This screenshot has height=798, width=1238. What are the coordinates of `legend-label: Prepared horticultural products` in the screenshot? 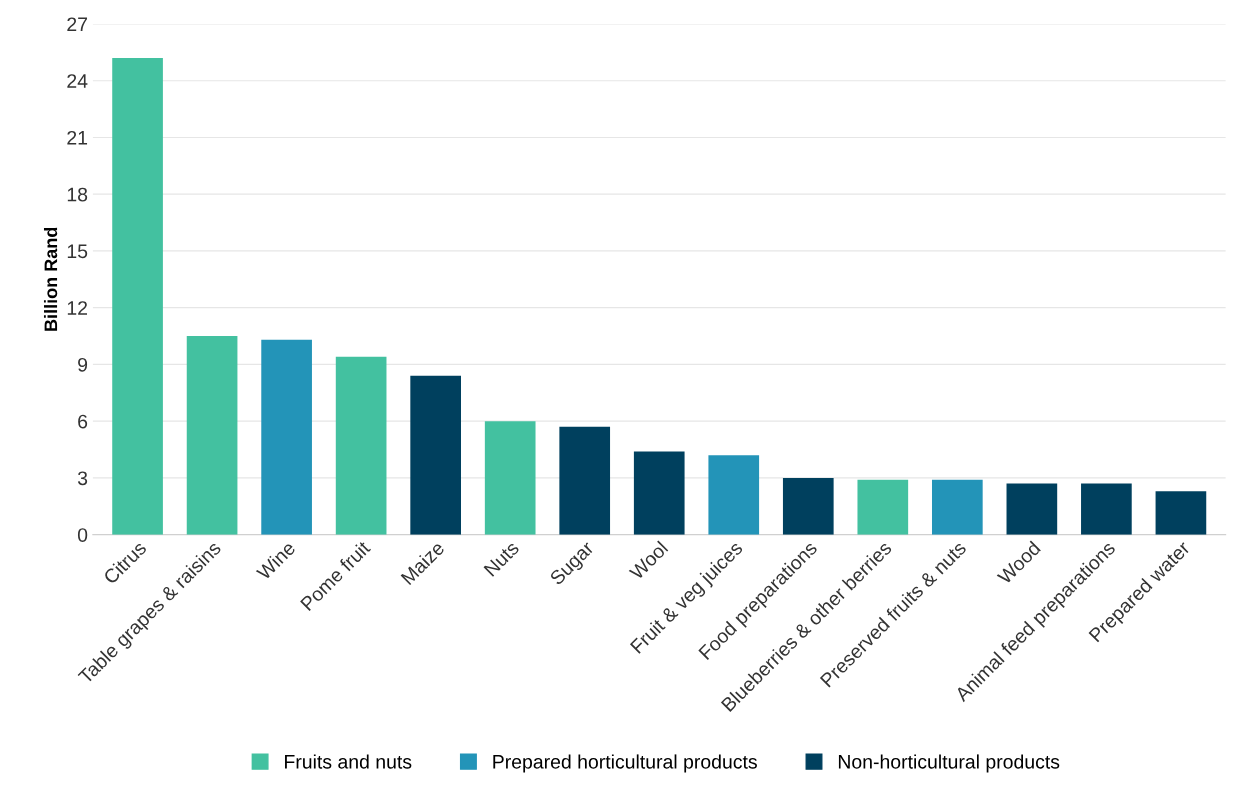 It's located at (625, 763).